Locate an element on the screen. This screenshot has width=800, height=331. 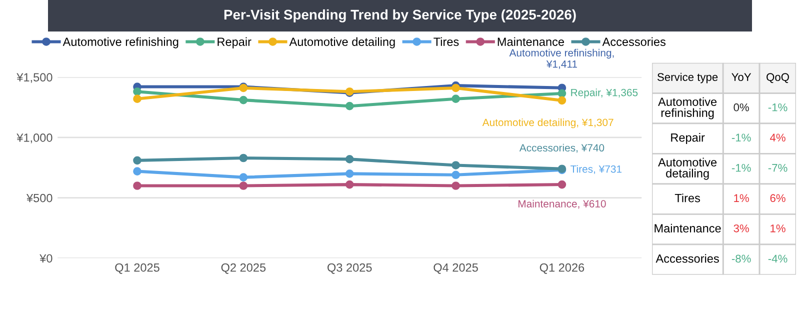
chart-title: Per-Visit Spending Trend by Service Type (2025-2026) is located at coordinates (400, 15).